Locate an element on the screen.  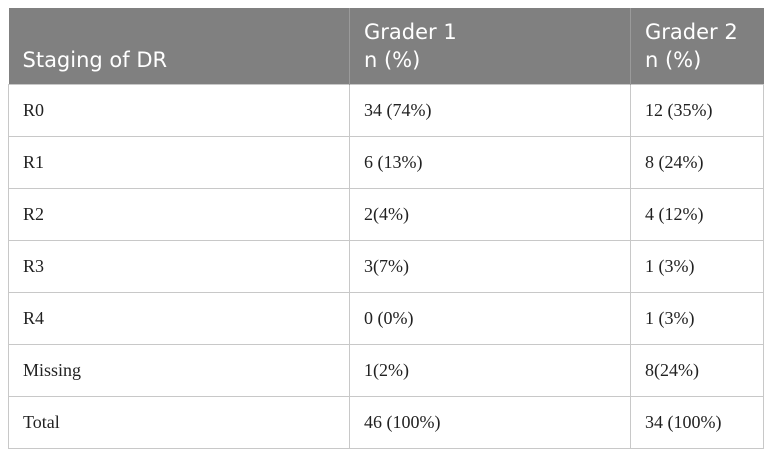
header-grader-2: Grader 2 n (%) is located at coordinates (697, 46).